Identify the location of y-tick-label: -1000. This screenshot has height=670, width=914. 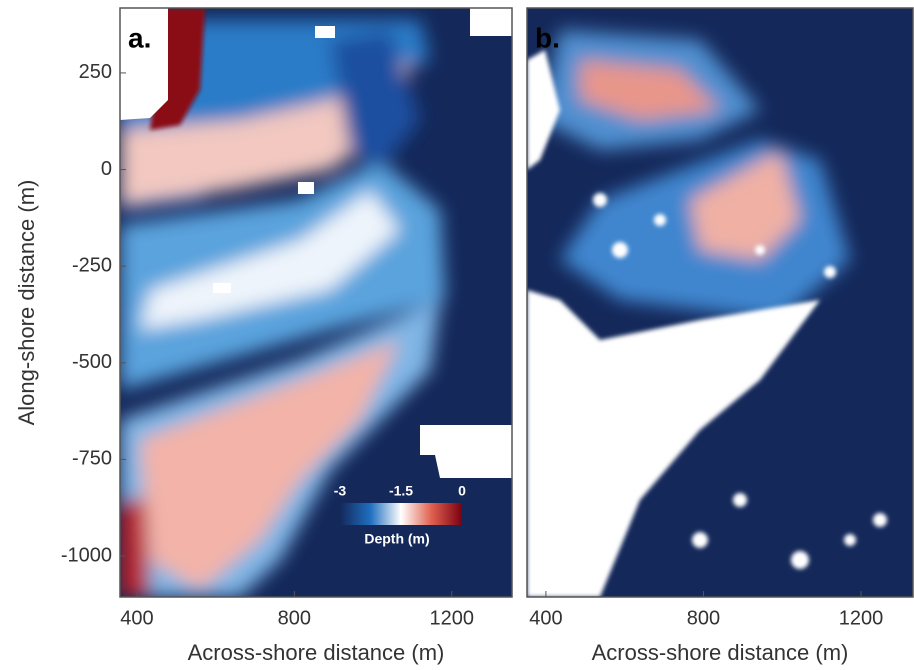
(86, 555).